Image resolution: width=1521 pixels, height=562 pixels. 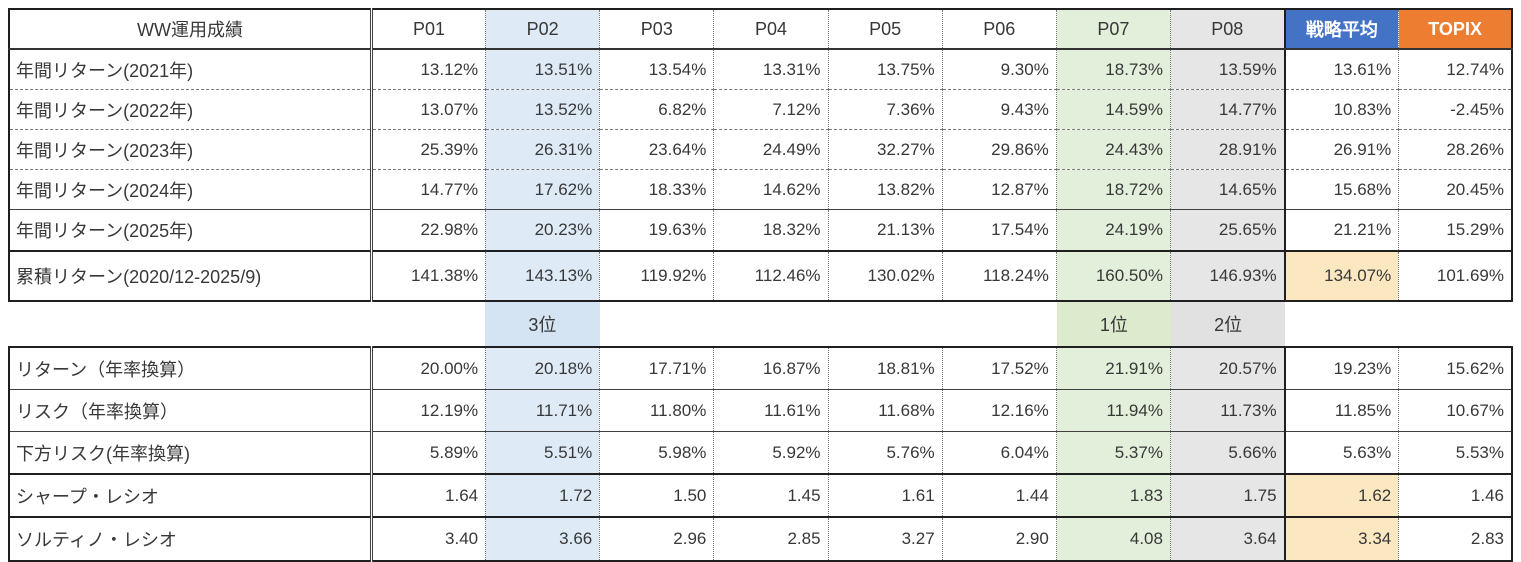 What do you see at coordinates (885, 189) in the screenshot?
I see `value-cell: 13.82%` at bounding box center [885, 189].